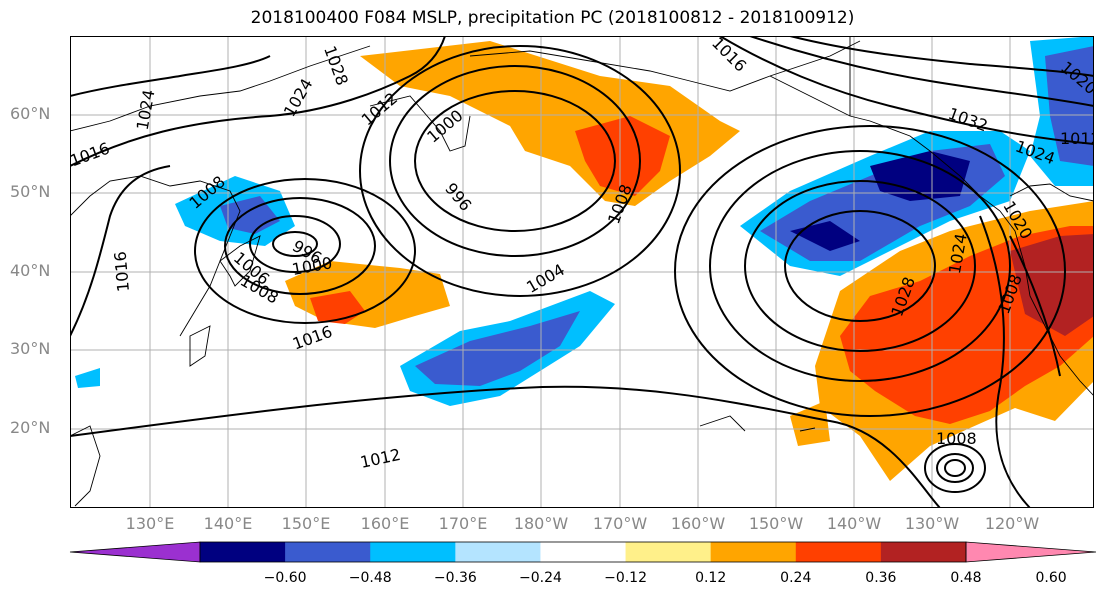 The image size is (1105, 601). Describe the element at coordinates (881, 578) in the screenshot. I see `colorbar-tick-label: 0.36` at that location.